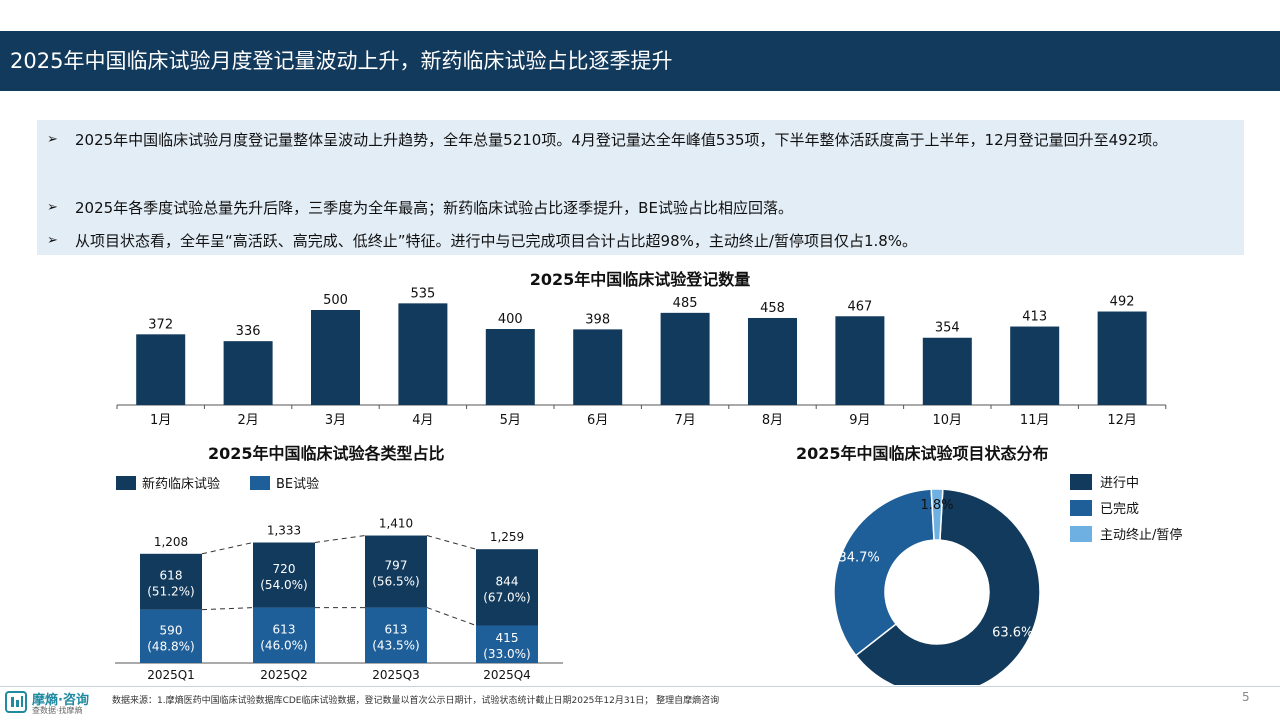  Describe the element at coordinates (510, 420) in the screenshot. I see `x-tick-label: 5月` at that location.